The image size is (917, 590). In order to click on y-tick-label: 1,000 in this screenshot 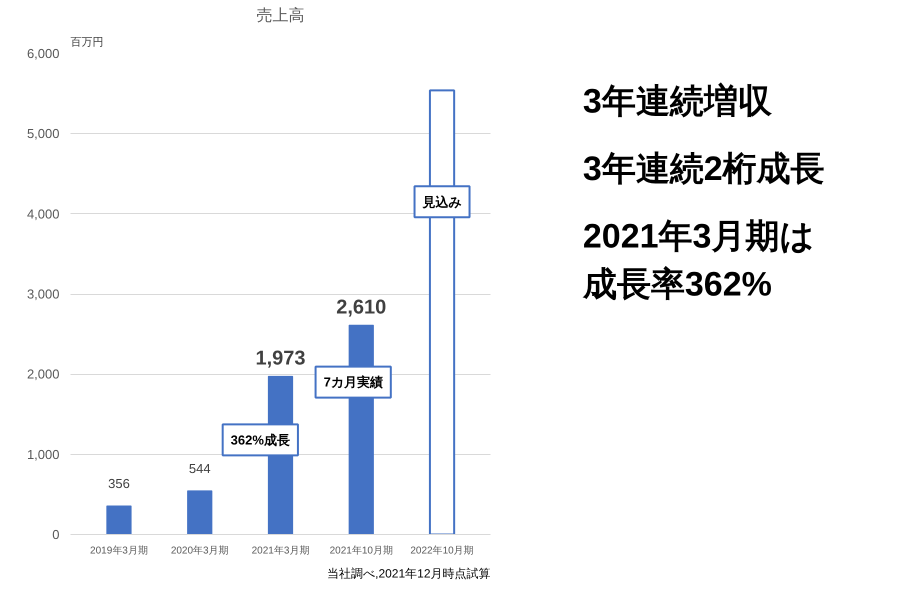, I will do `click(43, 454)`.